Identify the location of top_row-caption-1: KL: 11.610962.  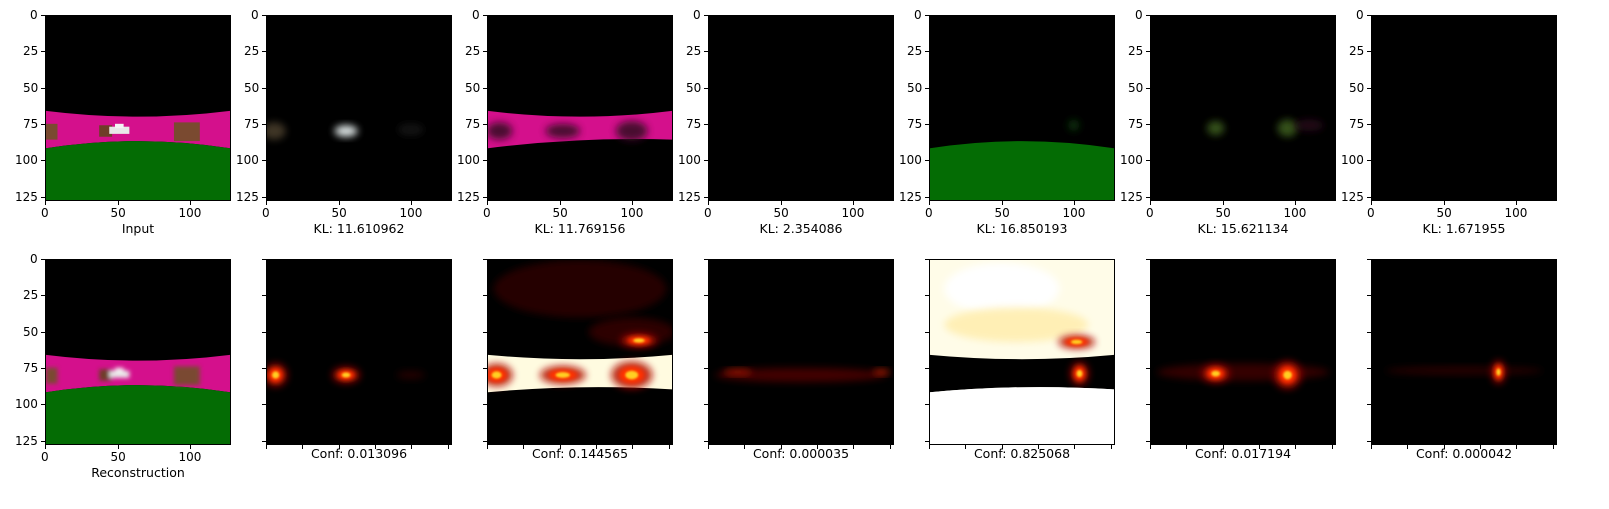
(359, 228).